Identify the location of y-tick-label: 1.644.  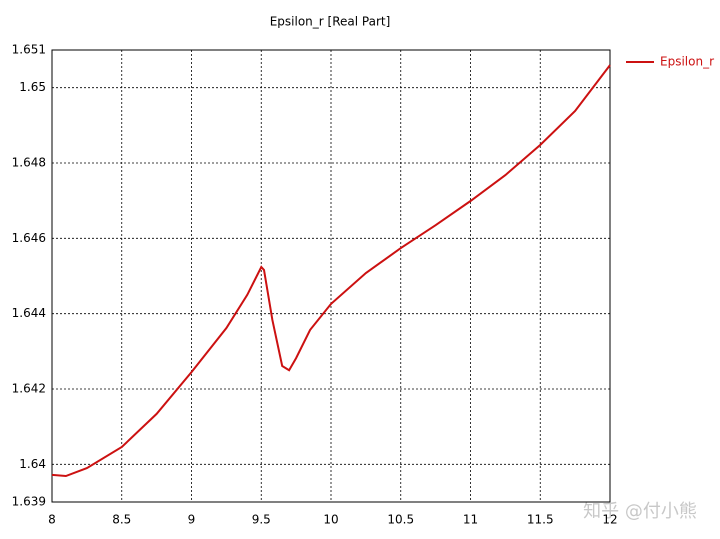
(29, 313).